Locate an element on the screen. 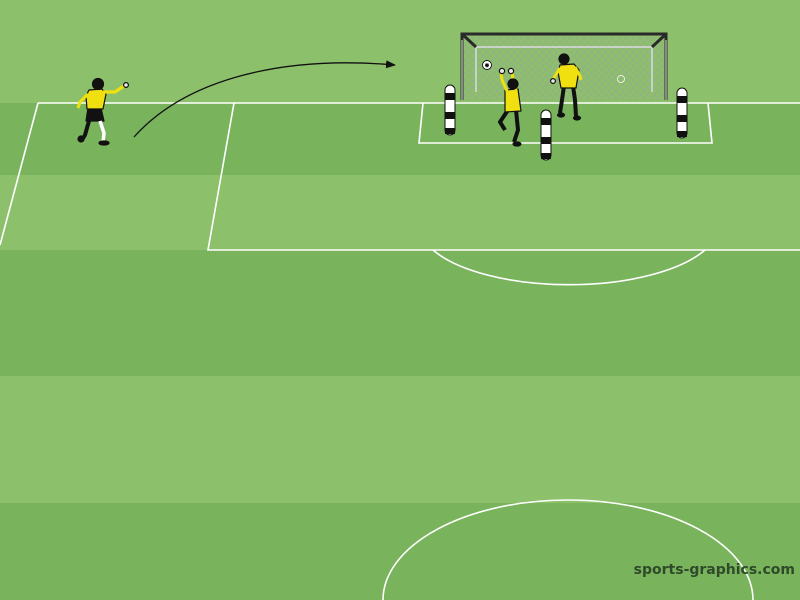 This screenshot has height=600, width=800. player-icon is located at coordinates (102, 111).